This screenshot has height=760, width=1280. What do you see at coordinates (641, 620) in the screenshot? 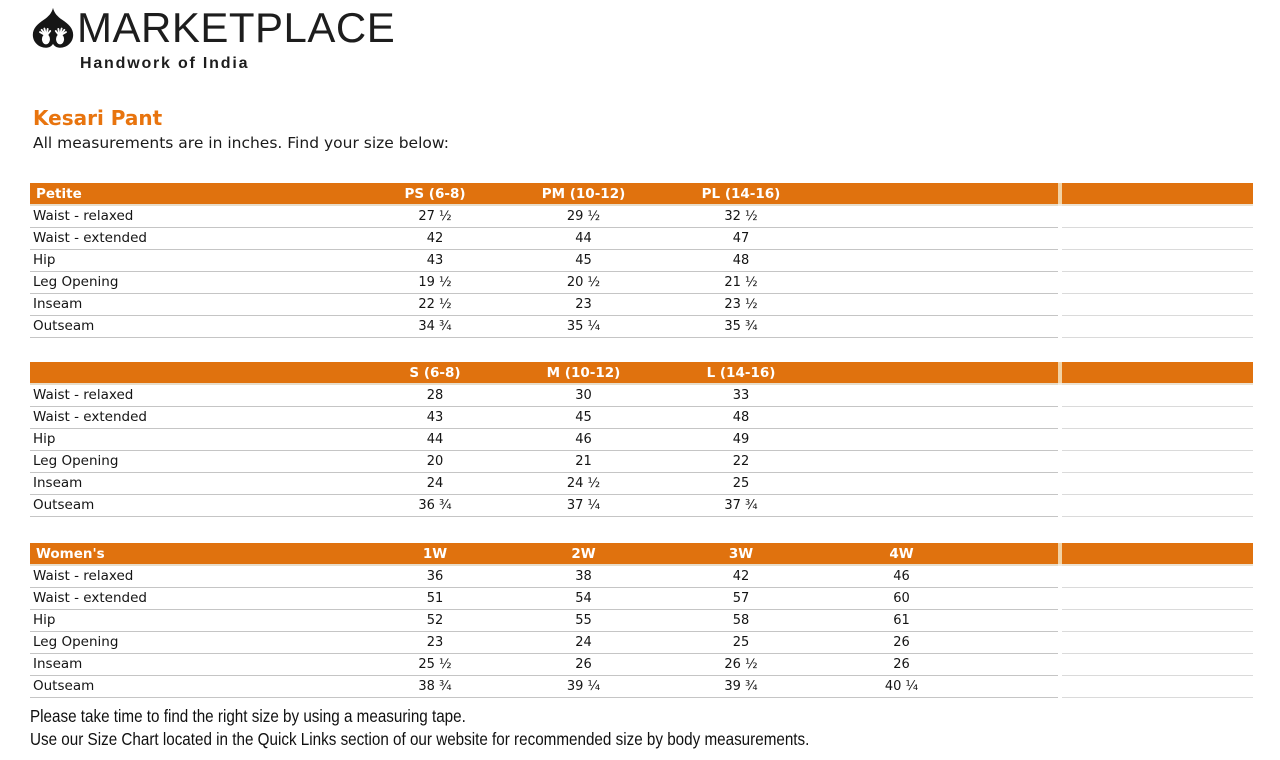
I see `table-row: Hip 52 55 58 61` at bounding box center [641, 620].